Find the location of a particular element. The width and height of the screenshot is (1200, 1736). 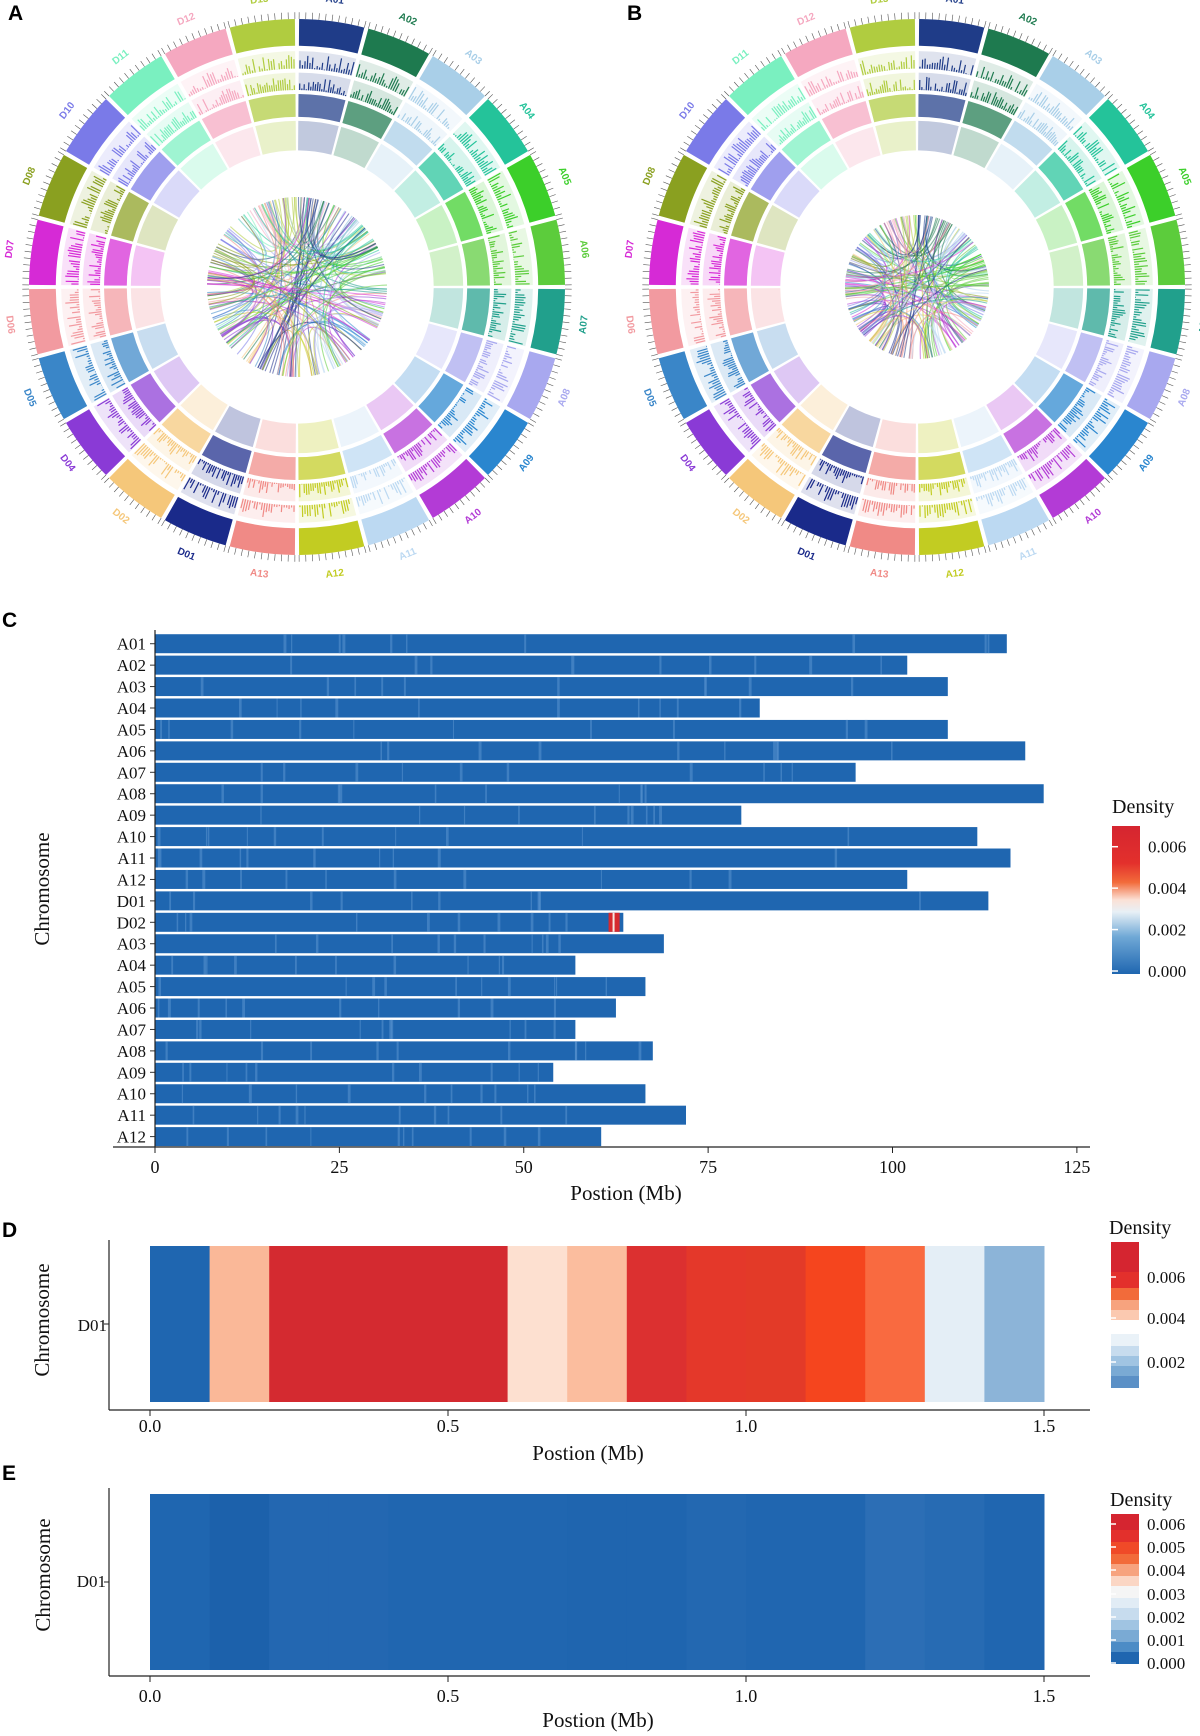

ideogram-band-A12 is located at coordinates (951, 537).